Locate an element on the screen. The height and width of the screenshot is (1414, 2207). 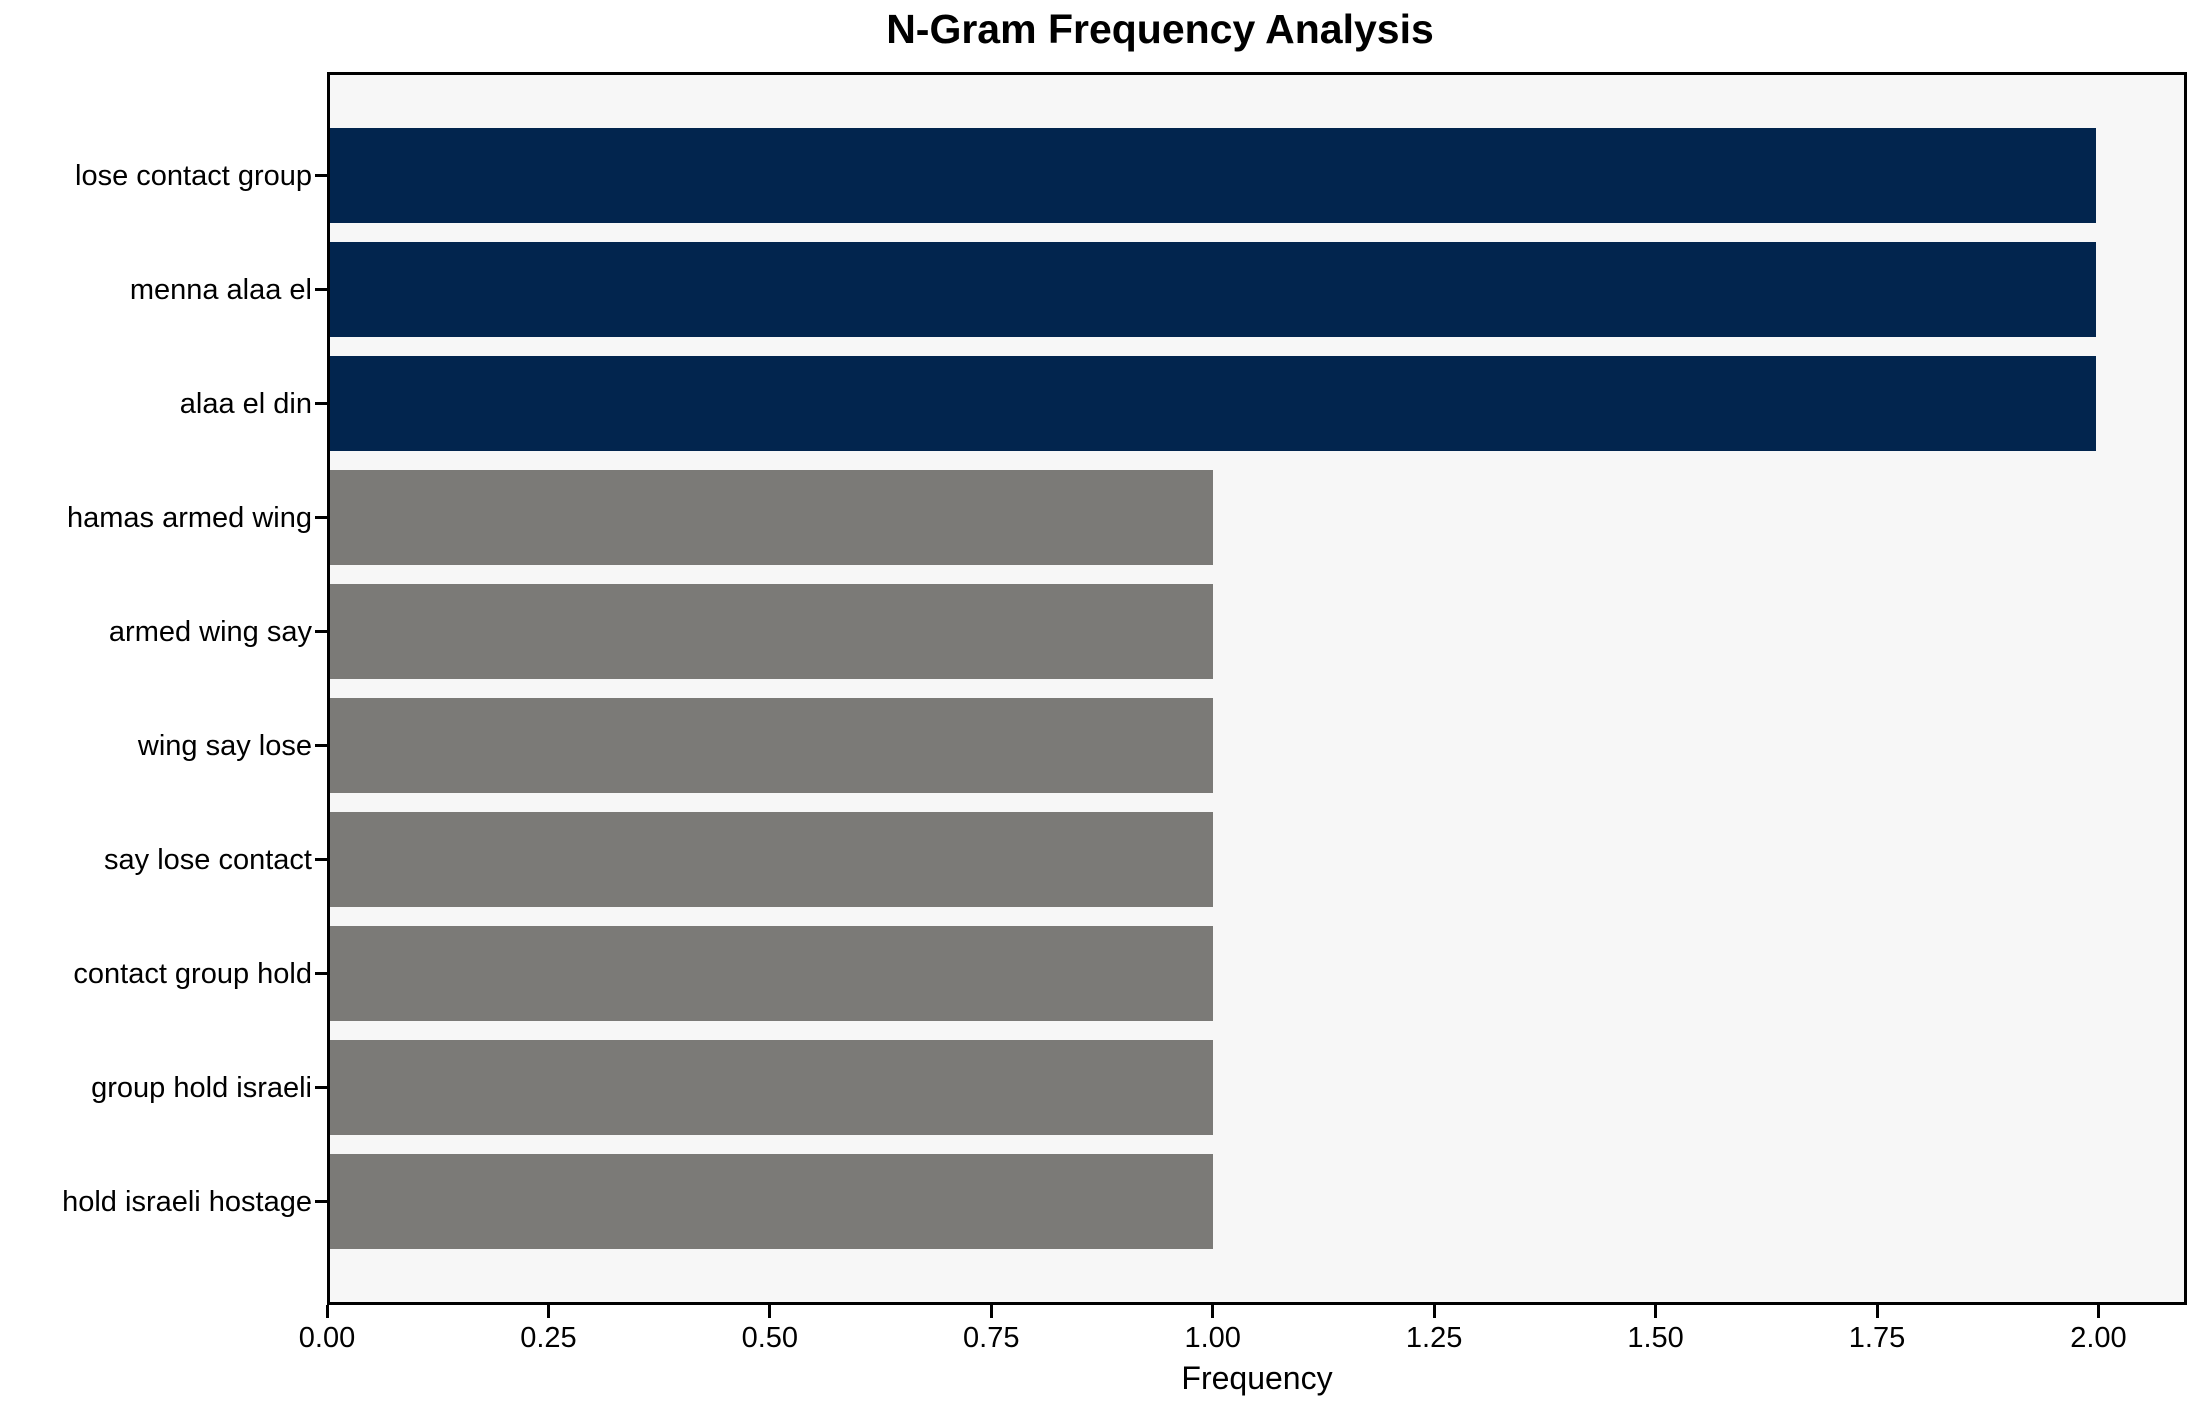
x-tick-label: 0.25 is located at coordinates (548, 1338).